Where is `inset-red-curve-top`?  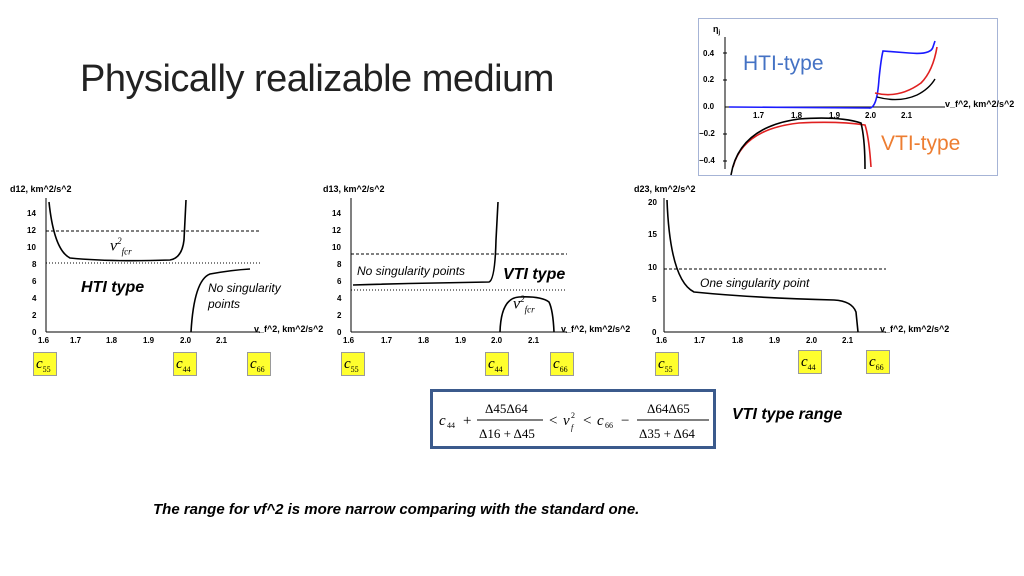 inset-red-curve-top is located at coordinates (906, 71).